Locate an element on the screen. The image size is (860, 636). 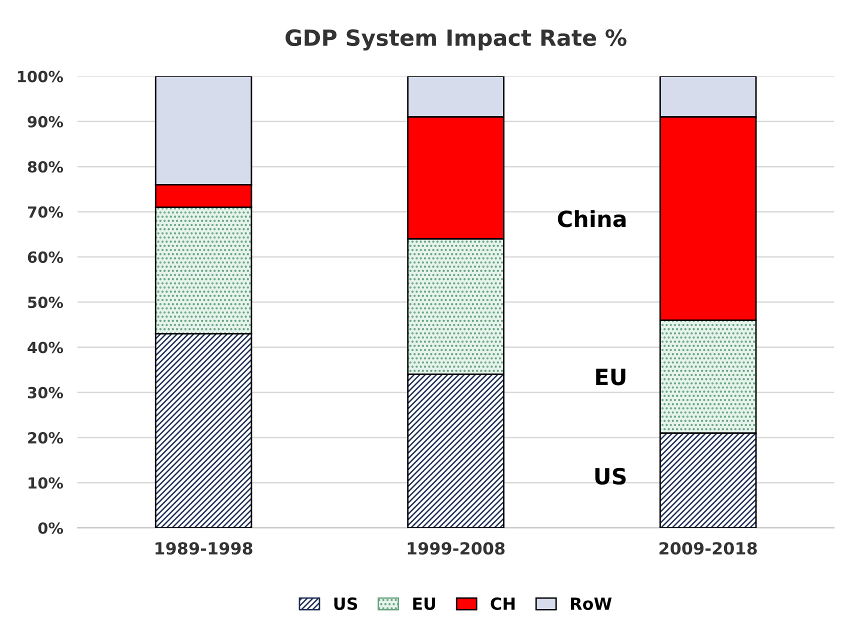
legend-label: US is located at coordinates (346, 603).